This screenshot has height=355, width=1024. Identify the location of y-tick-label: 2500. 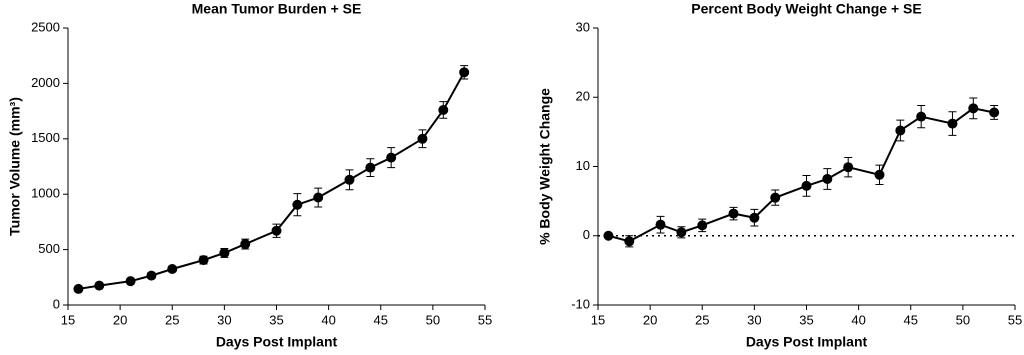
(45, 26).